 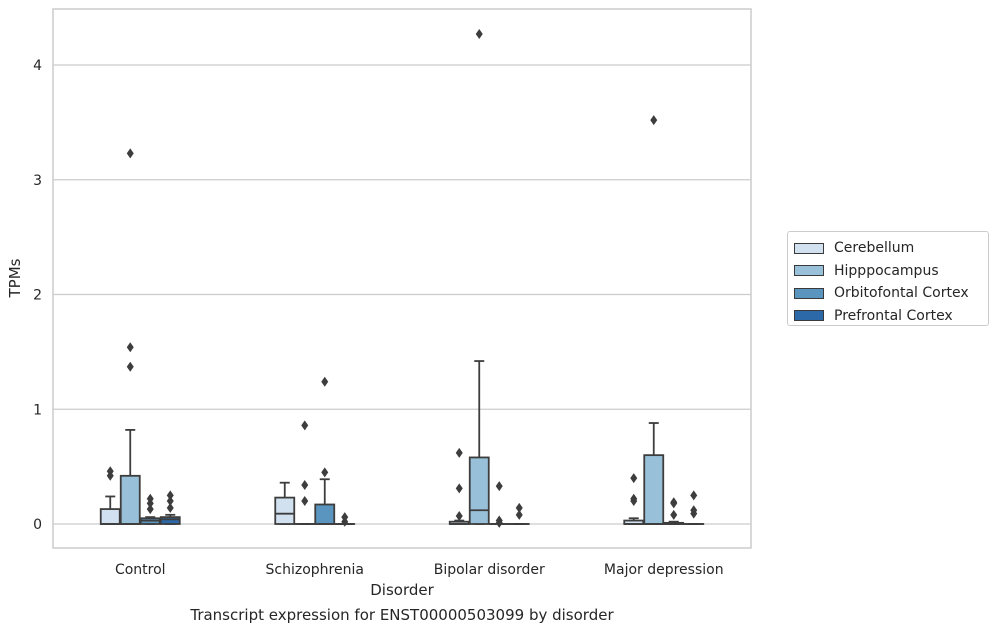 What do you see at coordinates (15, 278) in the screenshot?
I see `y-axis-label: TPMs` at bounding box center [15, 278].